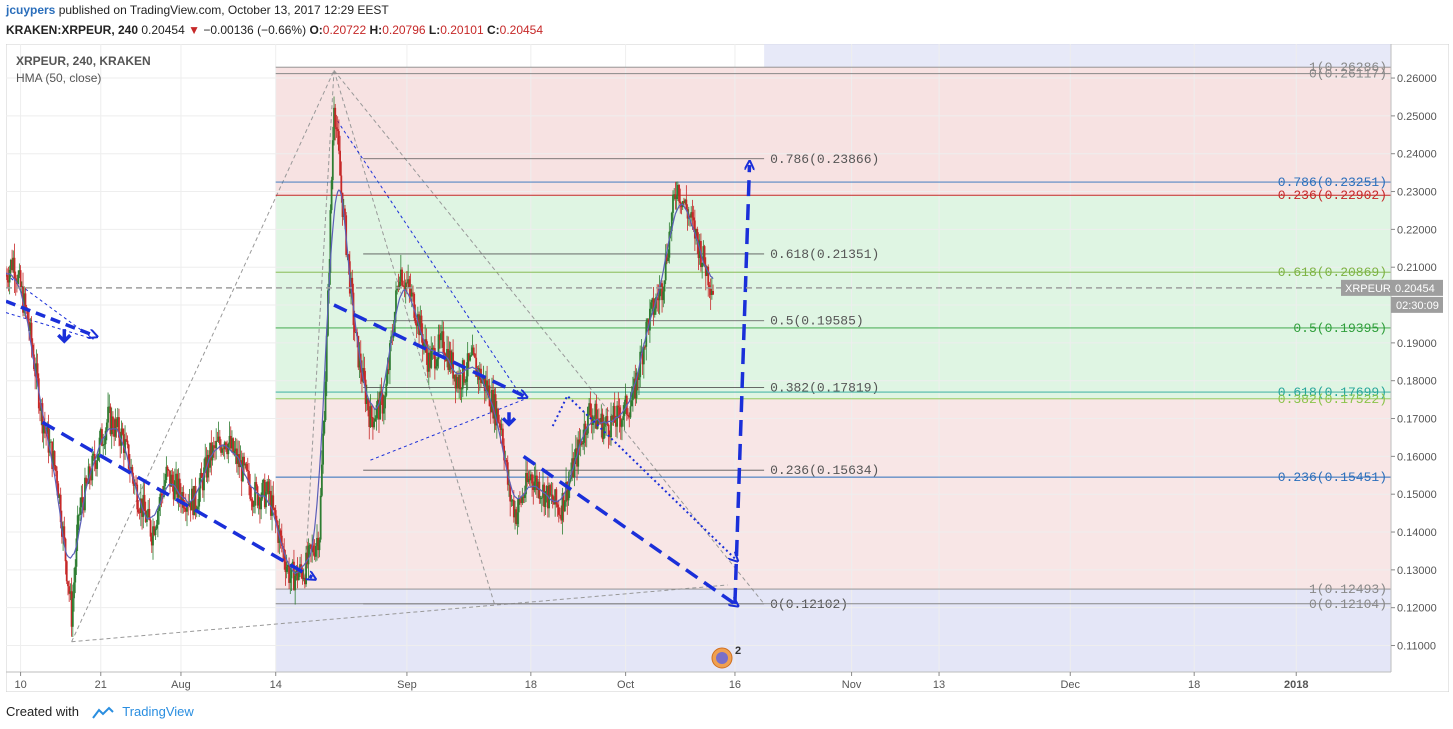  I want to click on event-marker-icon: 2, so click(726, 657).